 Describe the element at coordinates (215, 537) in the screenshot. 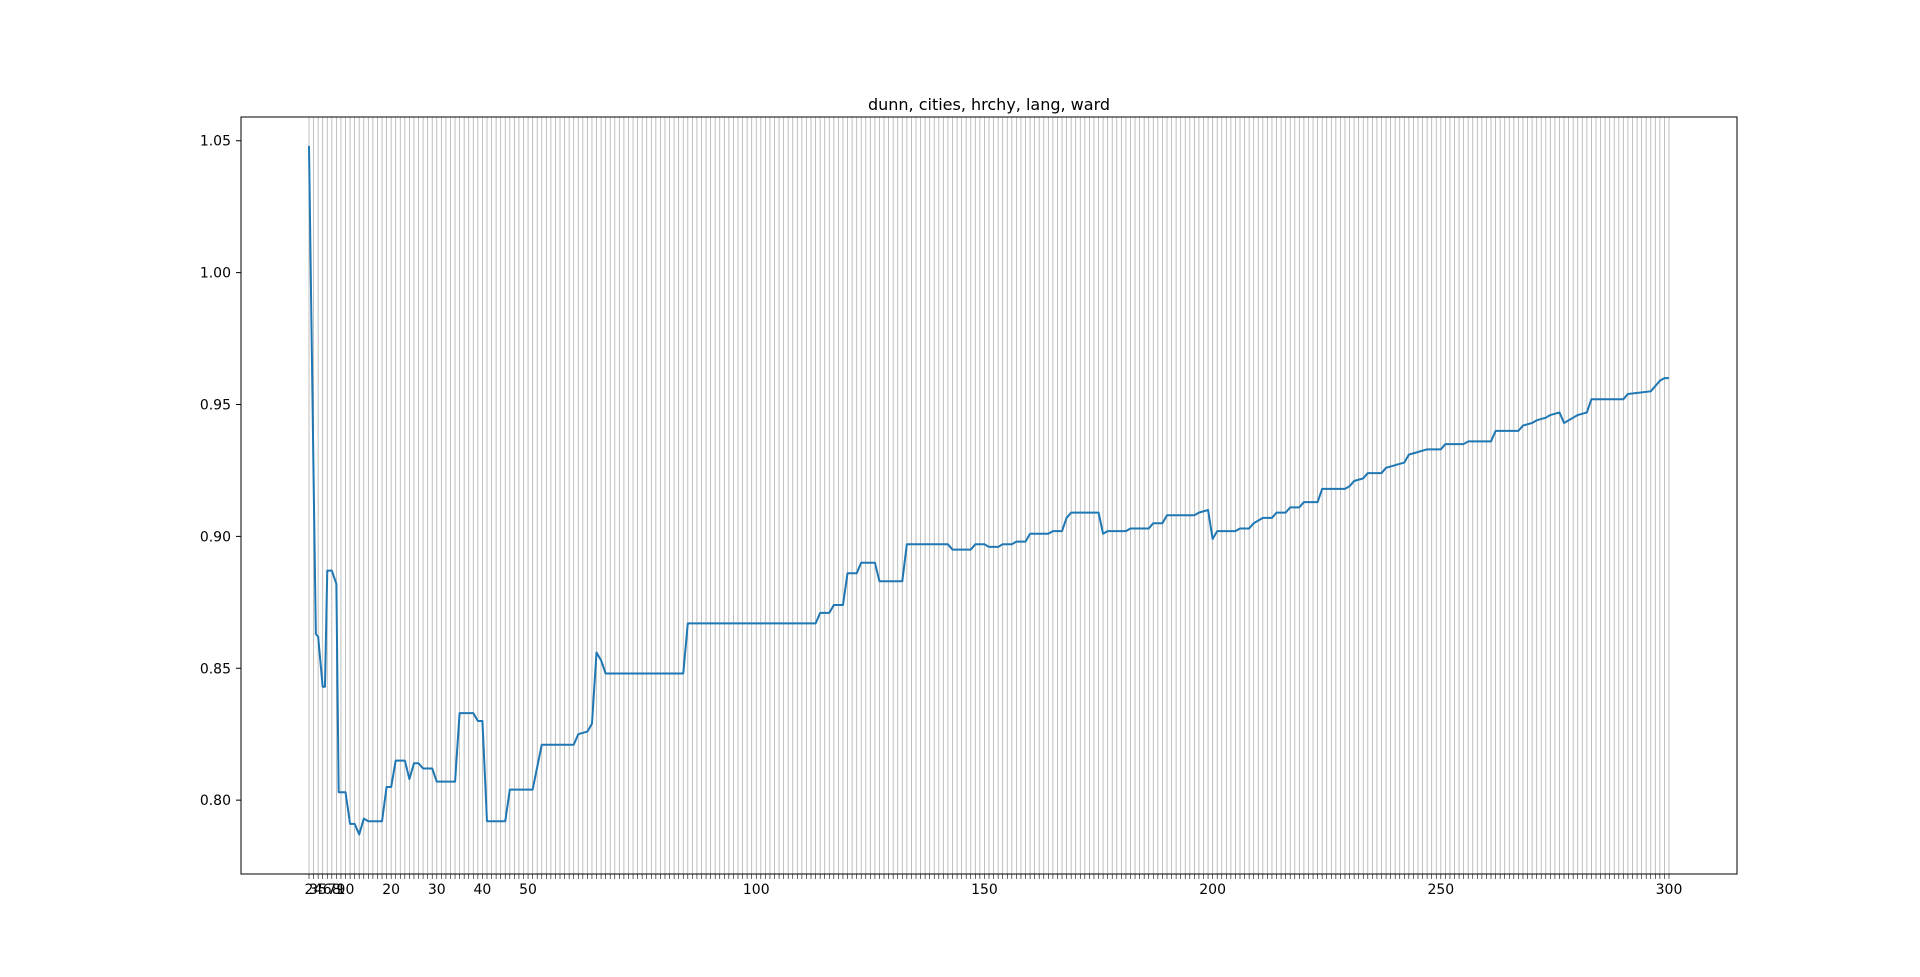

I see `y-tick-label: 0.90` at that location.